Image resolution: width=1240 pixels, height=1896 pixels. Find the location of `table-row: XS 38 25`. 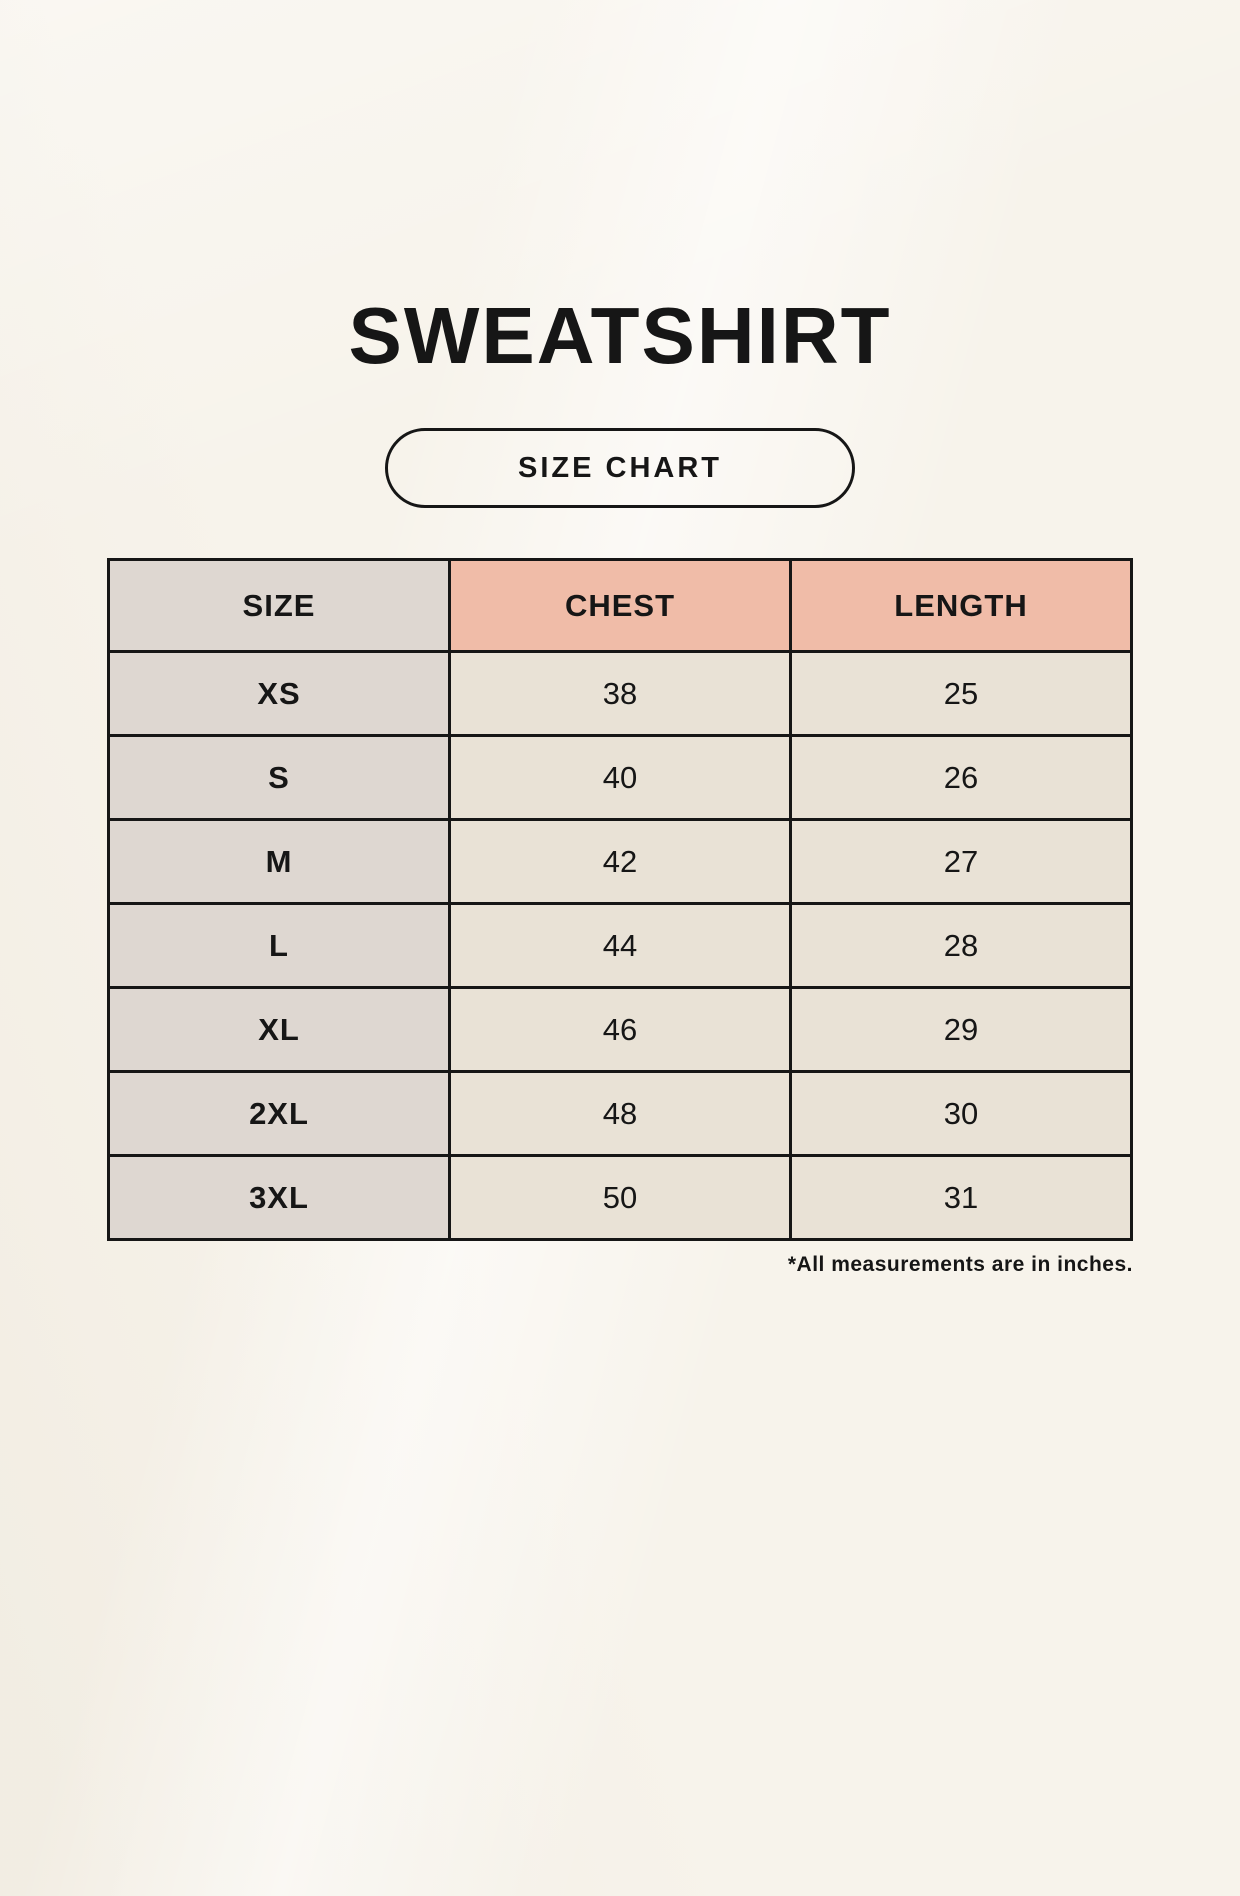

table-row: XS 38 25 is located at coordinates (620, 693).